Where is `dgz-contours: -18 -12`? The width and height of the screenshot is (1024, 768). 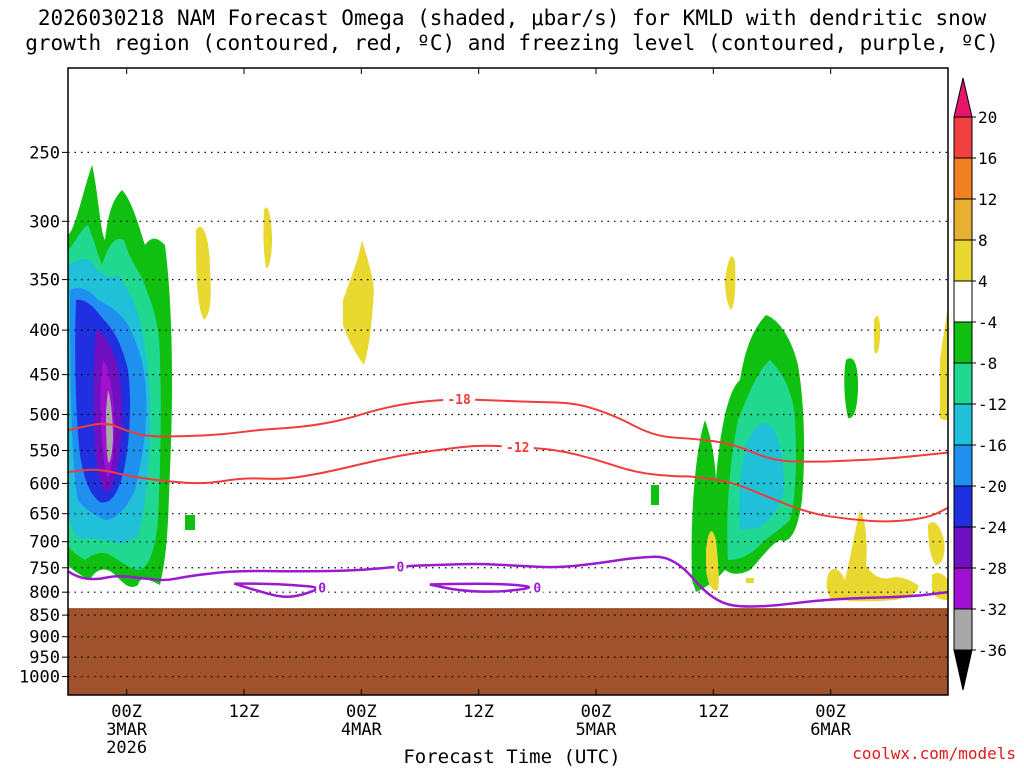 dgz-contours: -18 -12 is located at coordinates (508, 457).